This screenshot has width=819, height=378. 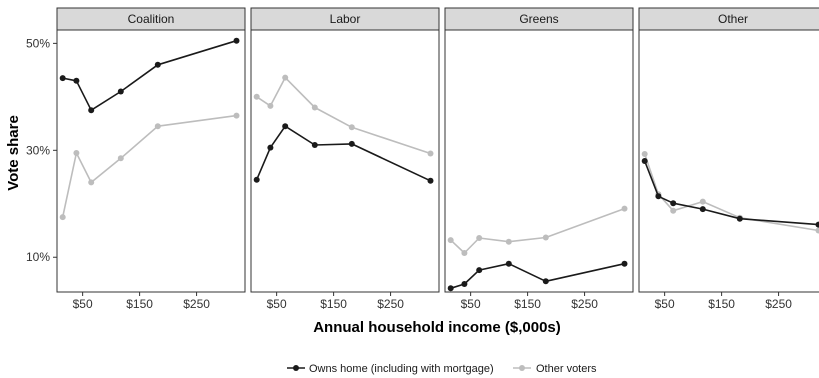 I want to click on legend-label: Owns home (including with mortgage), so click(x=401, y=369).